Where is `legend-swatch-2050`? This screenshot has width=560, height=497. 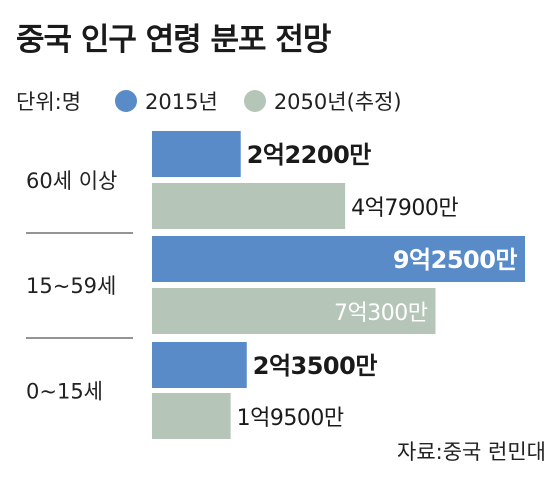
legend-swatch-2050 is located at coordinates (254, 101).